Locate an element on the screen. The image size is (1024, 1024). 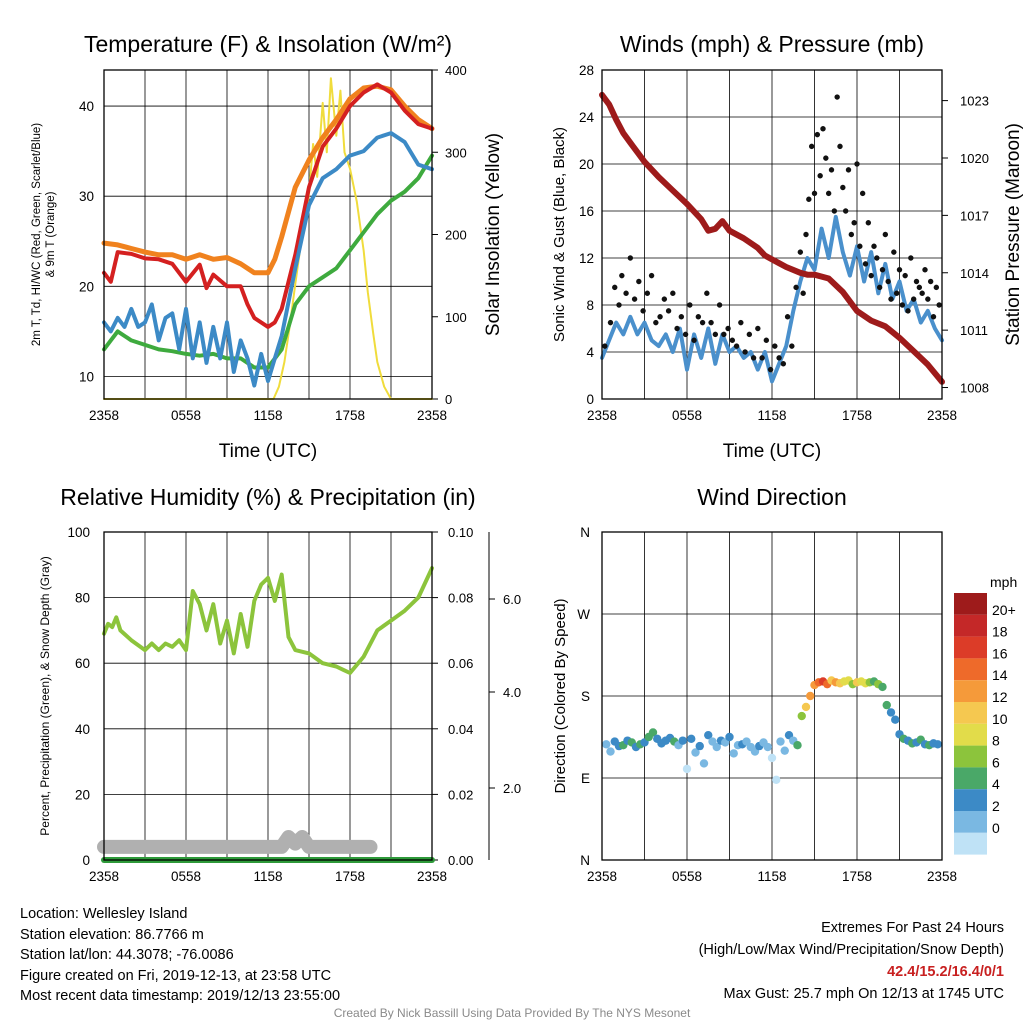
series-line-snow-depth is located at coordinates (237, 842).